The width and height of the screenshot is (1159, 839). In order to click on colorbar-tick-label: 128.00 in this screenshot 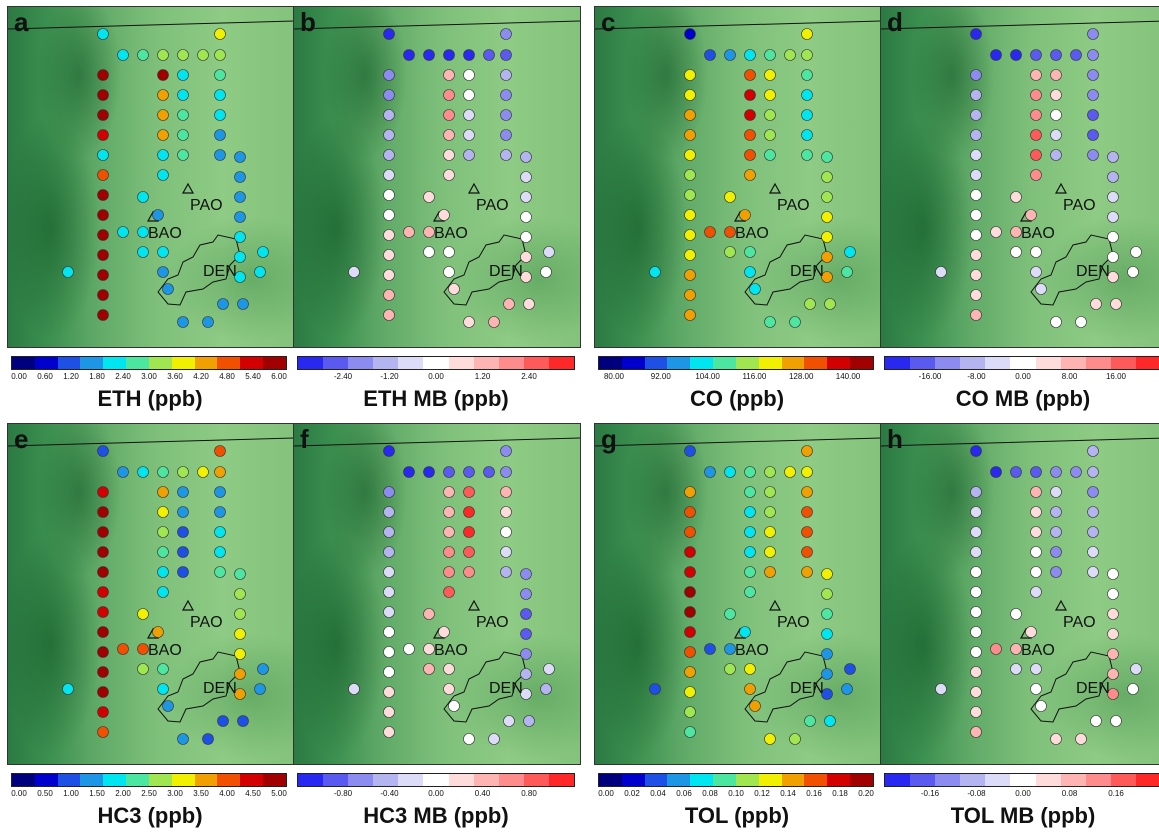, I will do `click(801, 376)`.